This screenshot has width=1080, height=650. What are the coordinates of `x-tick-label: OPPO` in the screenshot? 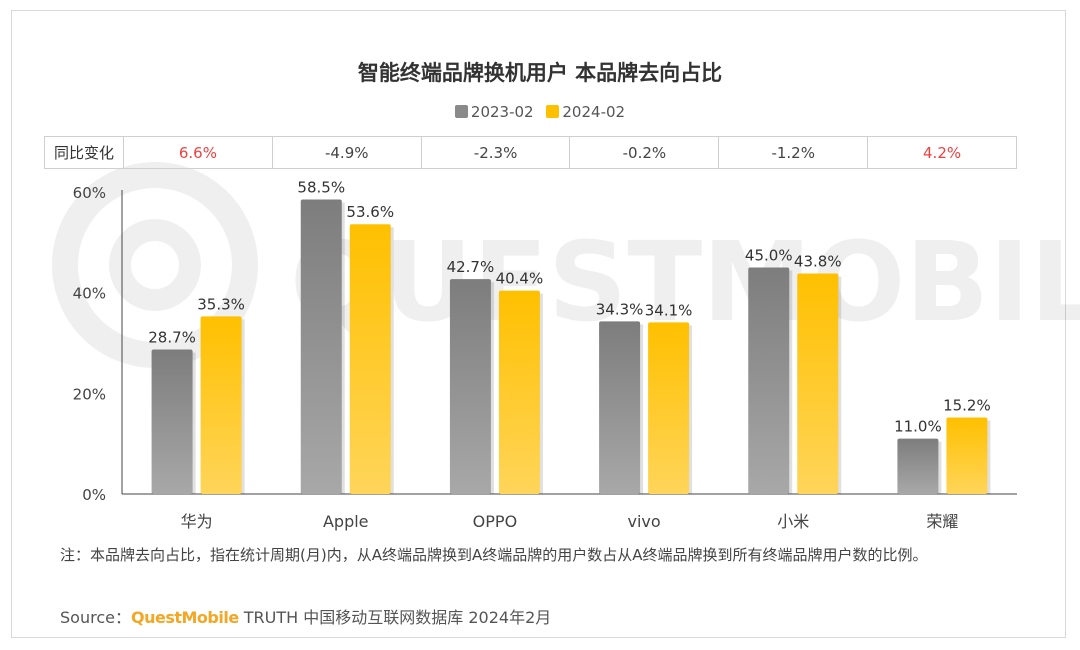 It's located at (495, 521).